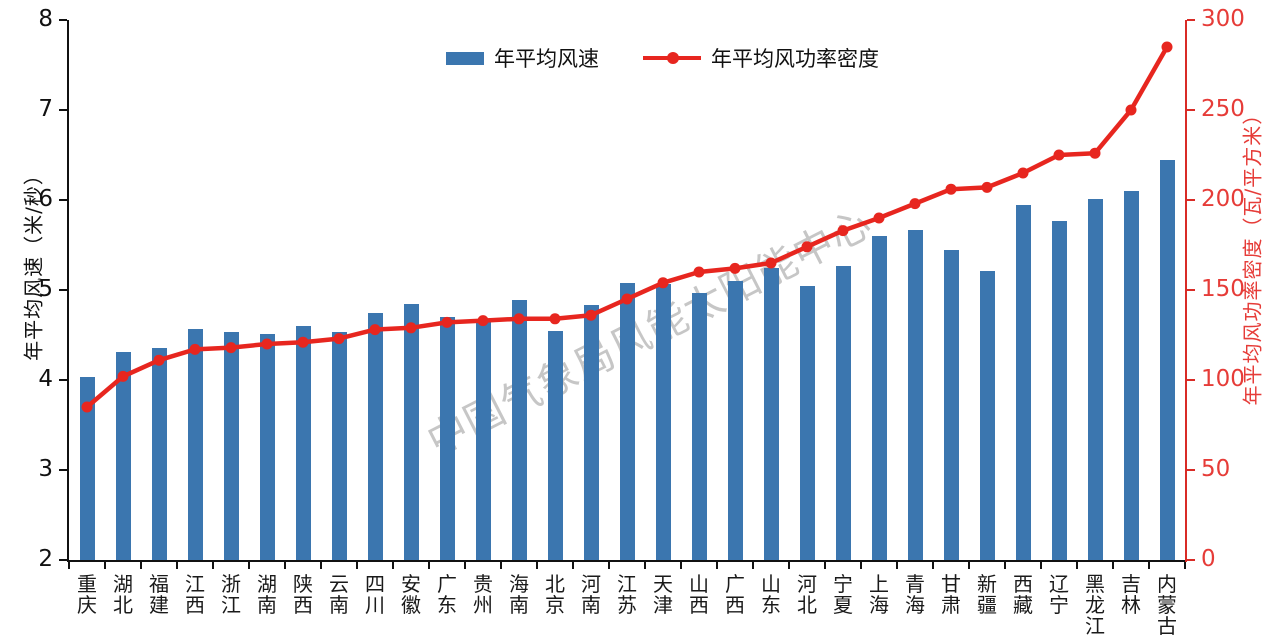 The height and width of the screenshot is (642, 1280). I want to click on x-axis-category-label: 广 东, so click(447, 594).